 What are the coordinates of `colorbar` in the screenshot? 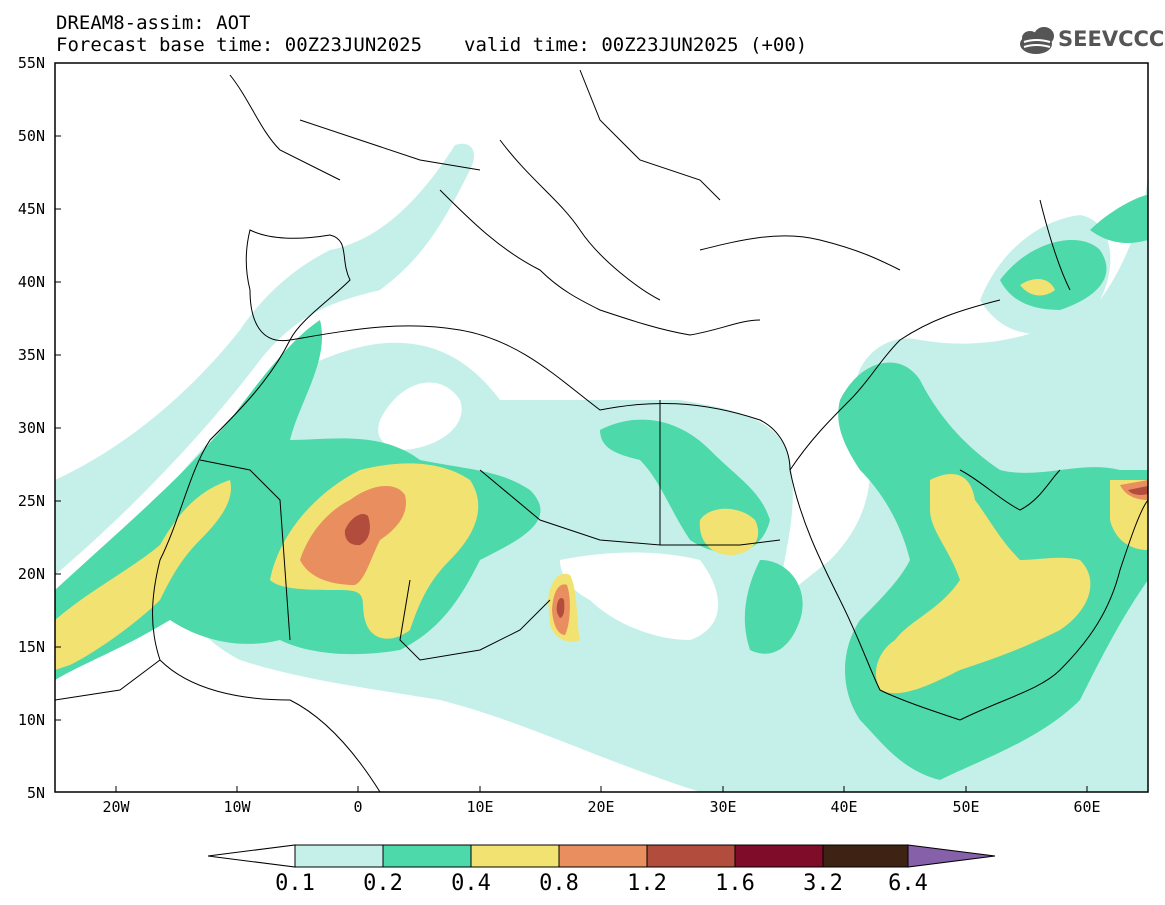 It's located at (601, 856).